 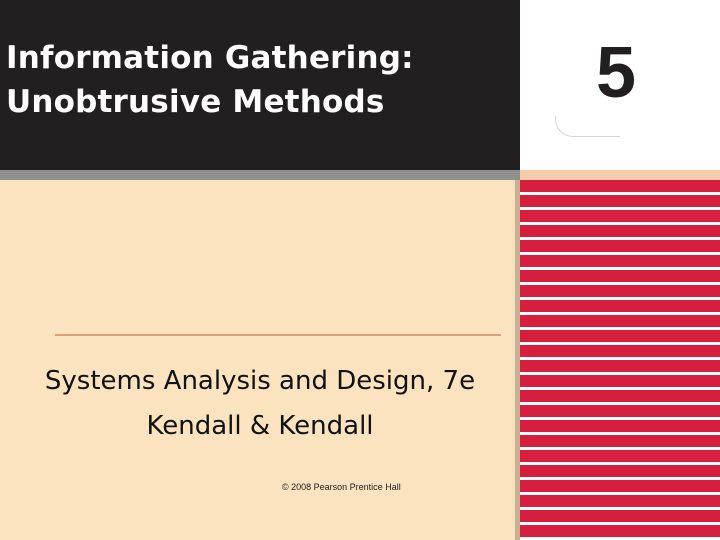 What do you see at coordinates (587, 126) in the screenshot?
I see `chapter-number-shadow` at bounding box center [587, 126].